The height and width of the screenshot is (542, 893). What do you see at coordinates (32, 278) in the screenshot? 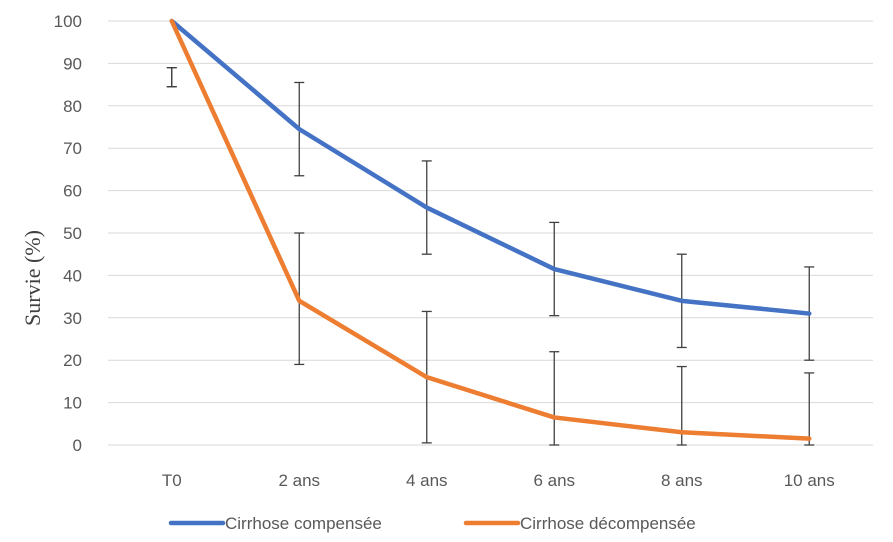
I see `y-axis-label: Survie (%)` at bounding box center [32, 278].